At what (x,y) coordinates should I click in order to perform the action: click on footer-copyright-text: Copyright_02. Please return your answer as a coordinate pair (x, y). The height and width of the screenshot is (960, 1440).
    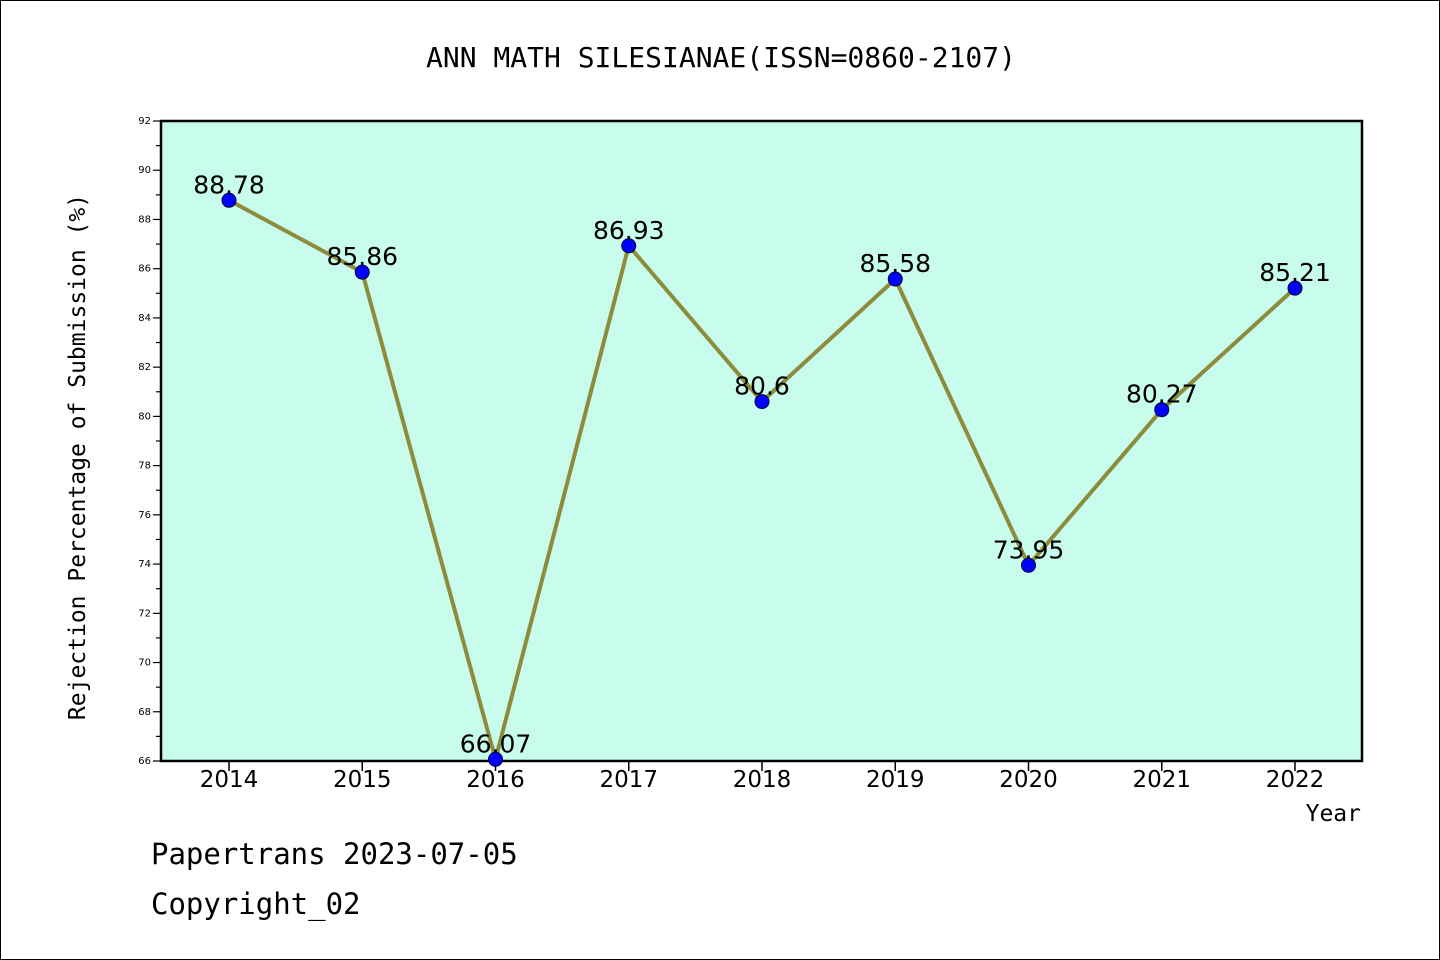
    Looking at the image, I should click on (256, 904).